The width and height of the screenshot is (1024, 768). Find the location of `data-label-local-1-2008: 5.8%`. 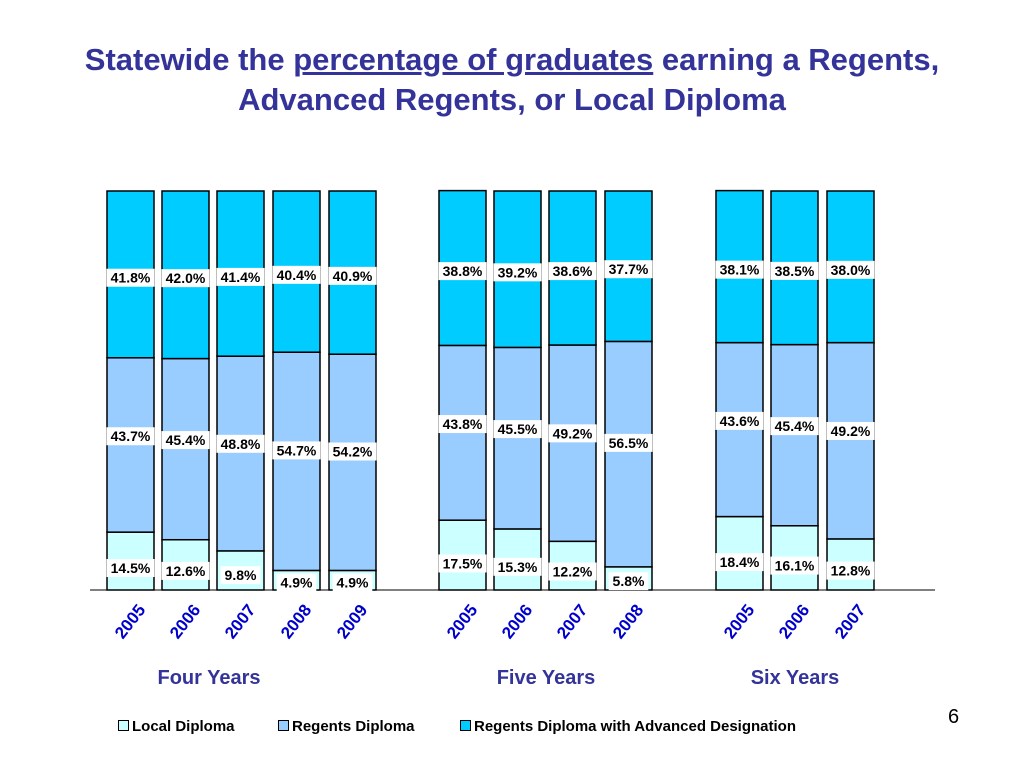

data-label-local-1-2008: 5.8% is located at coordinates (629, 581).